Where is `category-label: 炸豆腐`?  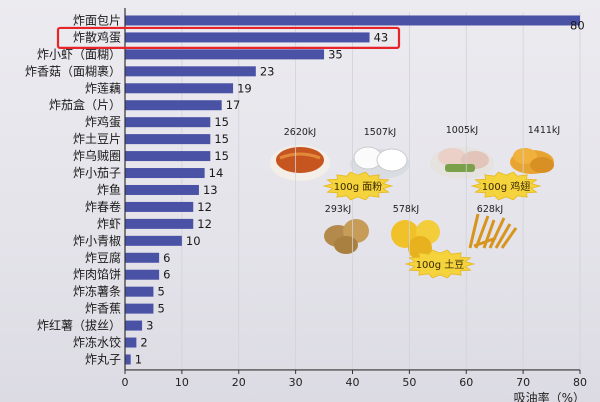 category-label: 炸豆腐 is located at coordinates (103, 257).